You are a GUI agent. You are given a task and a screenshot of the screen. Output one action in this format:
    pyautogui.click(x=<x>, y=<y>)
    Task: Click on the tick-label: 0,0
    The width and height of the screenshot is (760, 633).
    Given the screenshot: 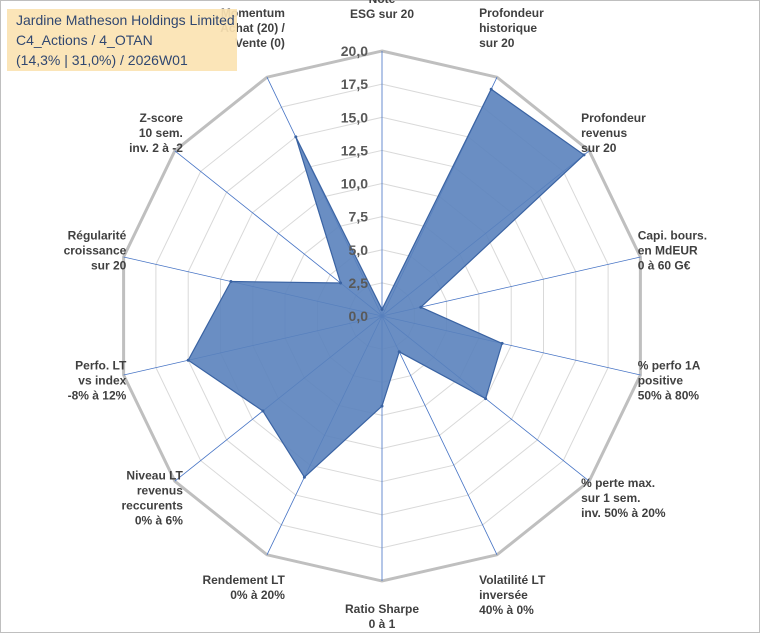 What is the action you would take?
    pyautogui.click(x=359, y=316)
    